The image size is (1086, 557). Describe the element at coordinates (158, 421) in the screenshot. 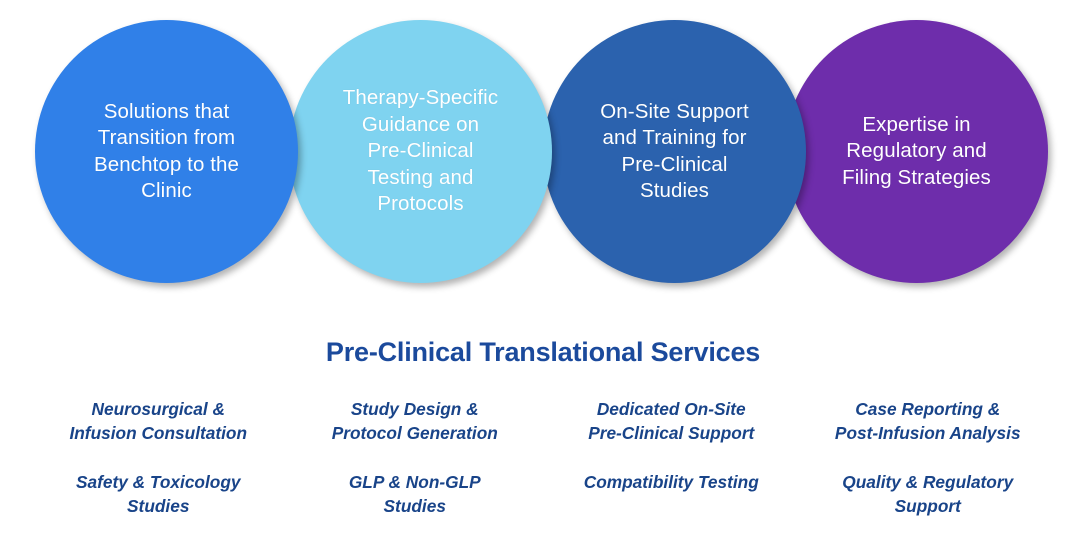

I see `list-item: Neurosurgical & Infusion Consultation` at that location.